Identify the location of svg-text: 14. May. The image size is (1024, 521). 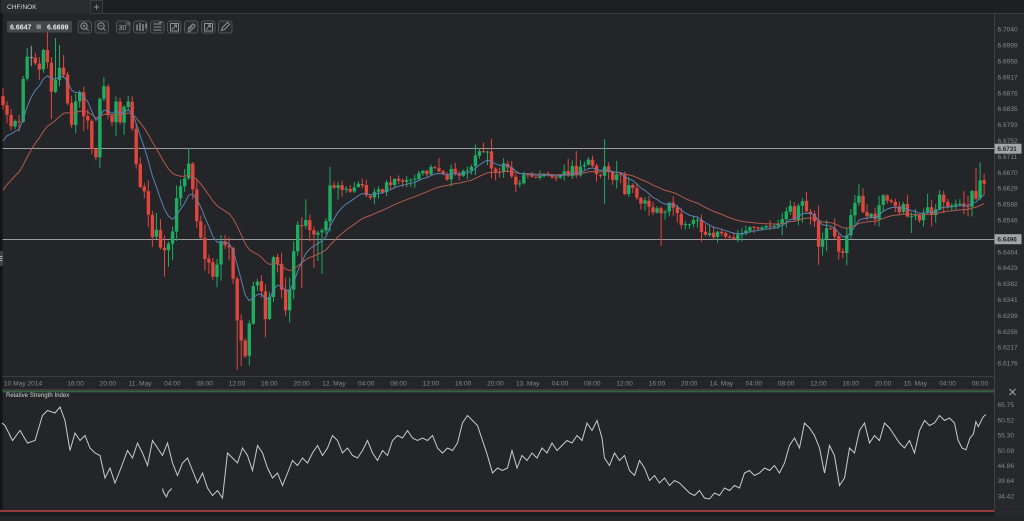
(722, 384).